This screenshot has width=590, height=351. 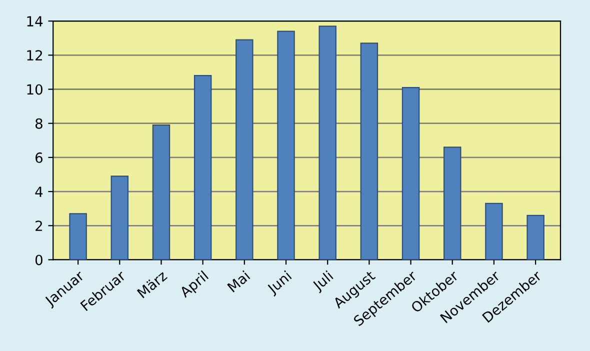 What do you see at coordinates (39, 225) in the screenshot?
I see `y-tick-label: 2` at bounding box center [39, 225].